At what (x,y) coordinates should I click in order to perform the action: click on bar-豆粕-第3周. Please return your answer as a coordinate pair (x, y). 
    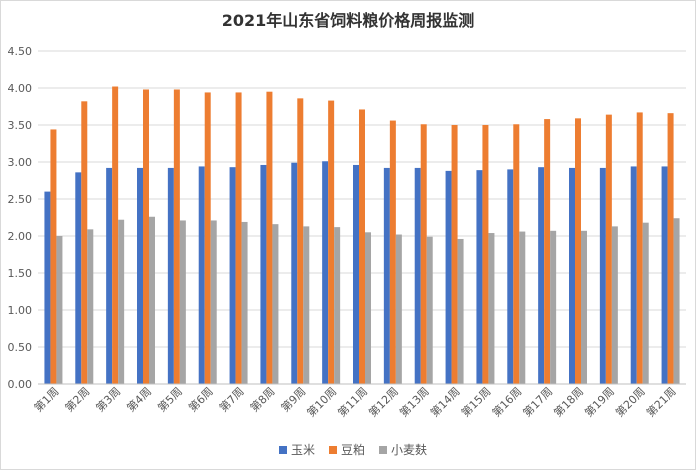
    Looking at the image, I should click on (115, 235).